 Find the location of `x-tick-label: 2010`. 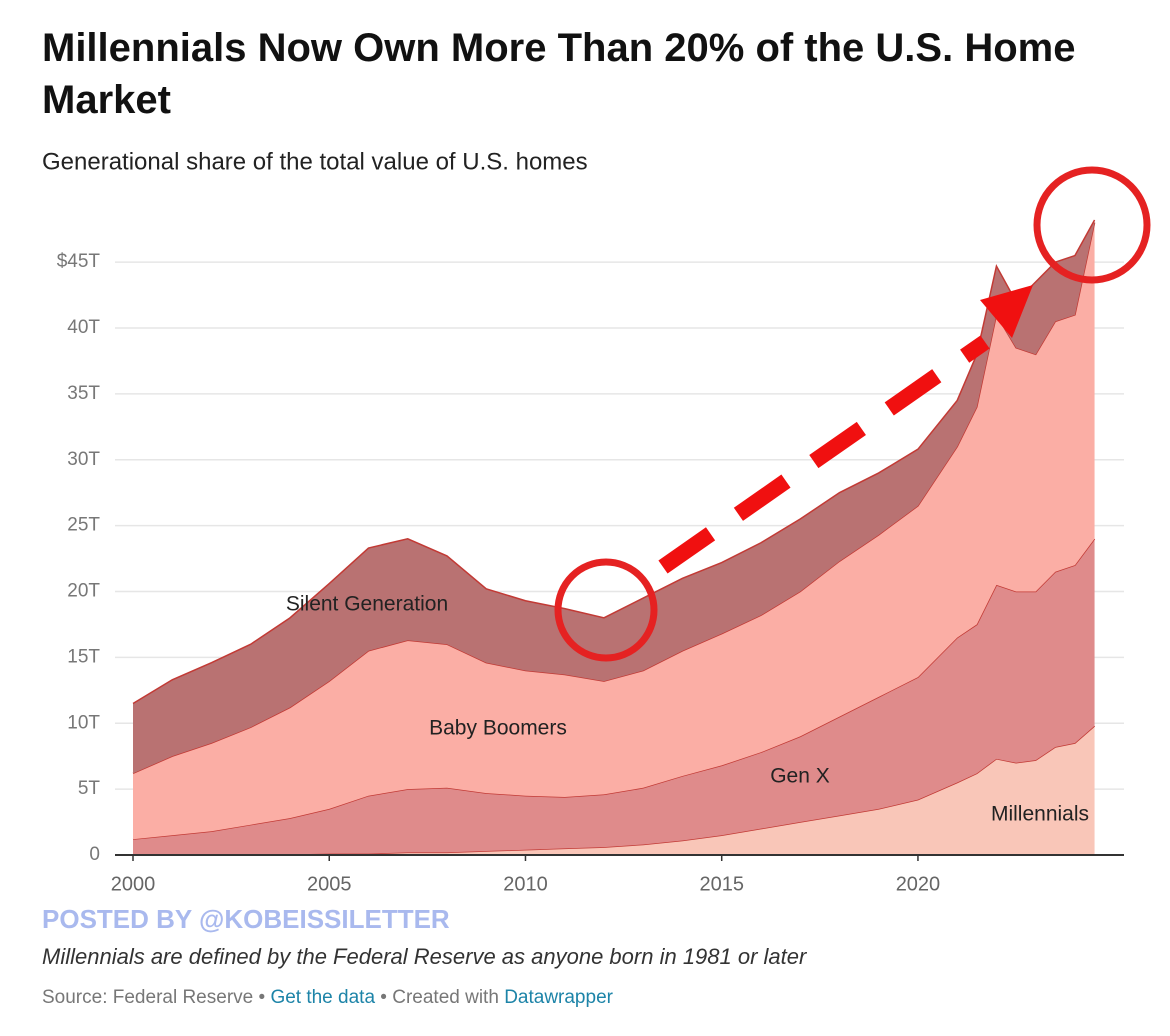

x-tick-label: 2010 is located at coordinates (525, 884).